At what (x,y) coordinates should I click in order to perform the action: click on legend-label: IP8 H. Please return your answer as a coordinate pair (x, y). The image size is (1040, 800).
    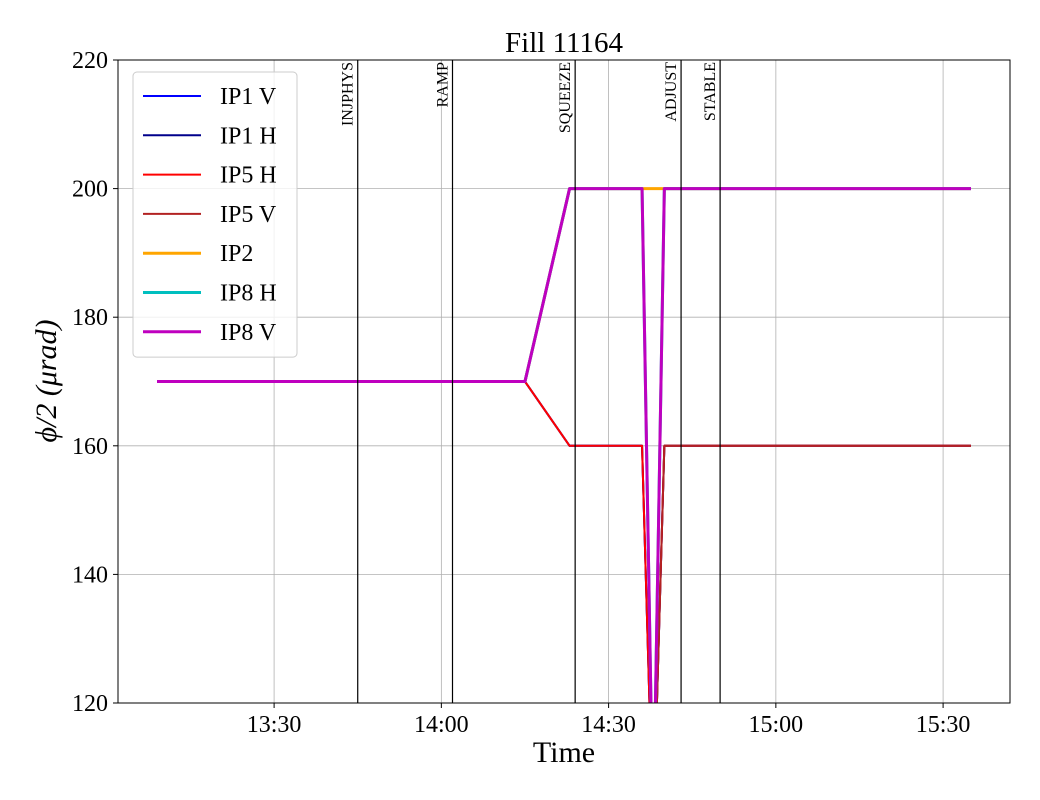
    Looking at the image, I should click on (248, 294).